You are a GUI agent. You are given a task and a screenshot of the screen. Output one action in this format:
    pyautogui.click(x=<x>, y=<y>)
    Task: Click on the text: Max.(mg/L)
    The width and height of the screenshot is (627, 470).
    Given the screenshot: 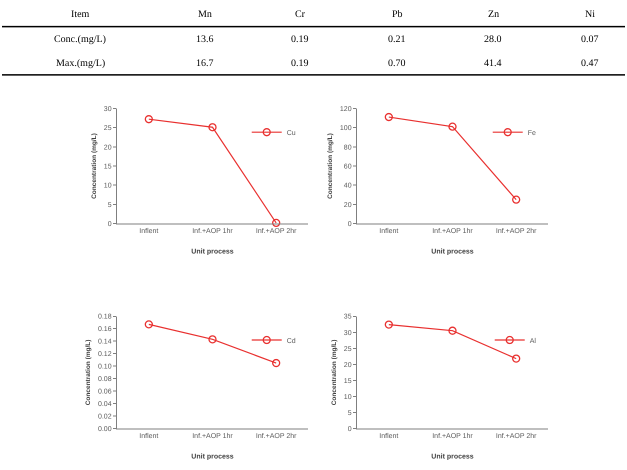 What is the action you would take?
    pyautogui.click(x=81, y=63)
    